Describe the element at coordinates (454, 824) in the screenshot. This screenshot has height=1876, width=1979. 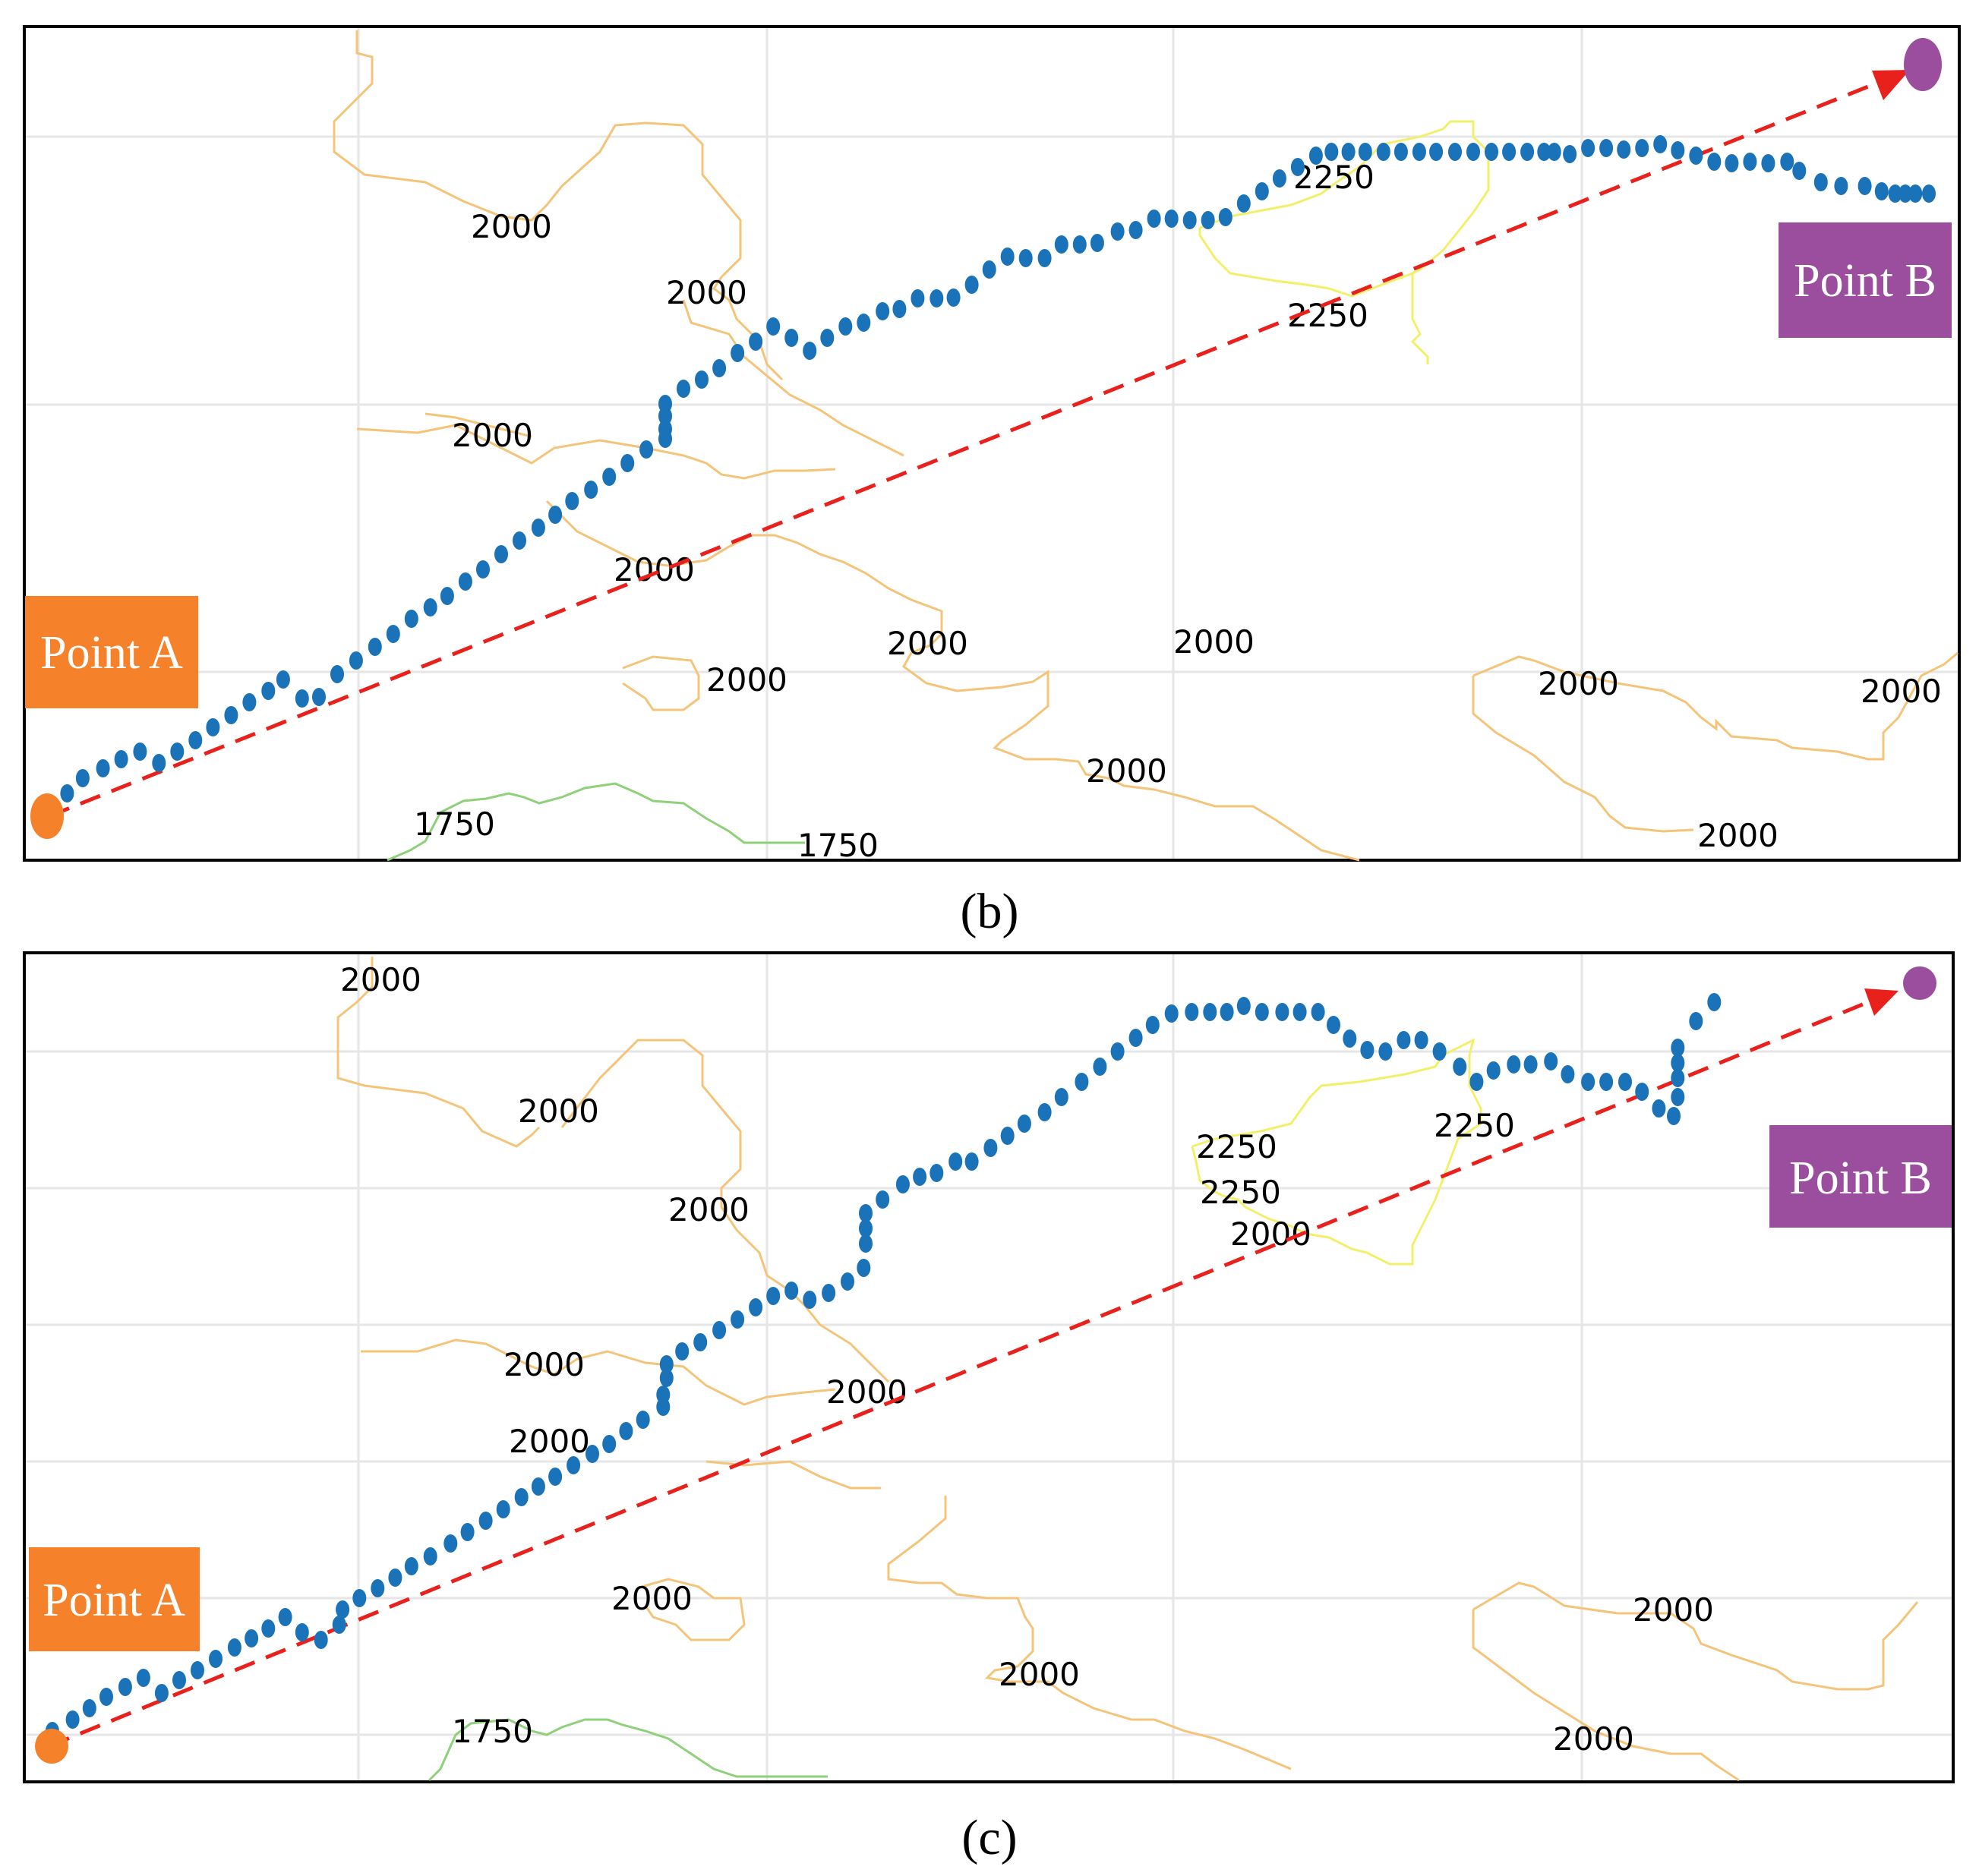
I see `contour-label: 1750` at that location.